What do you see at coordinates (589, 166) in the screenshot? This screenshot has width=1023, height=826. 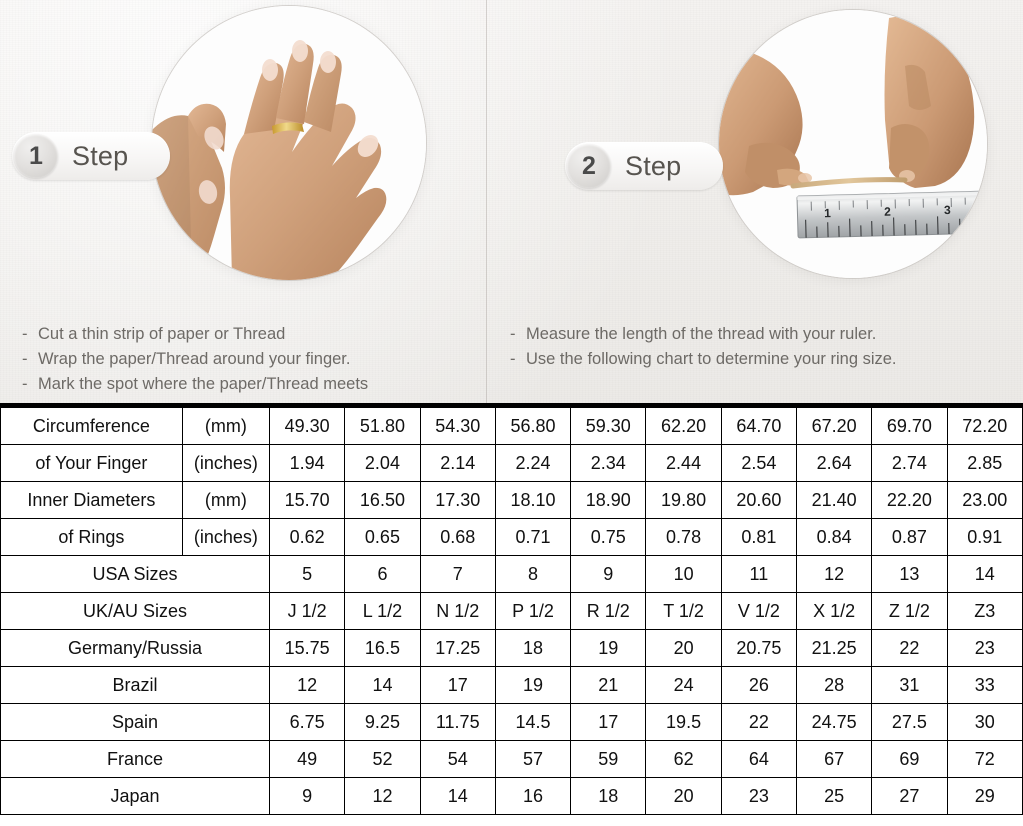 I see `step-2-number: 2` at bounding box center [589, 166].